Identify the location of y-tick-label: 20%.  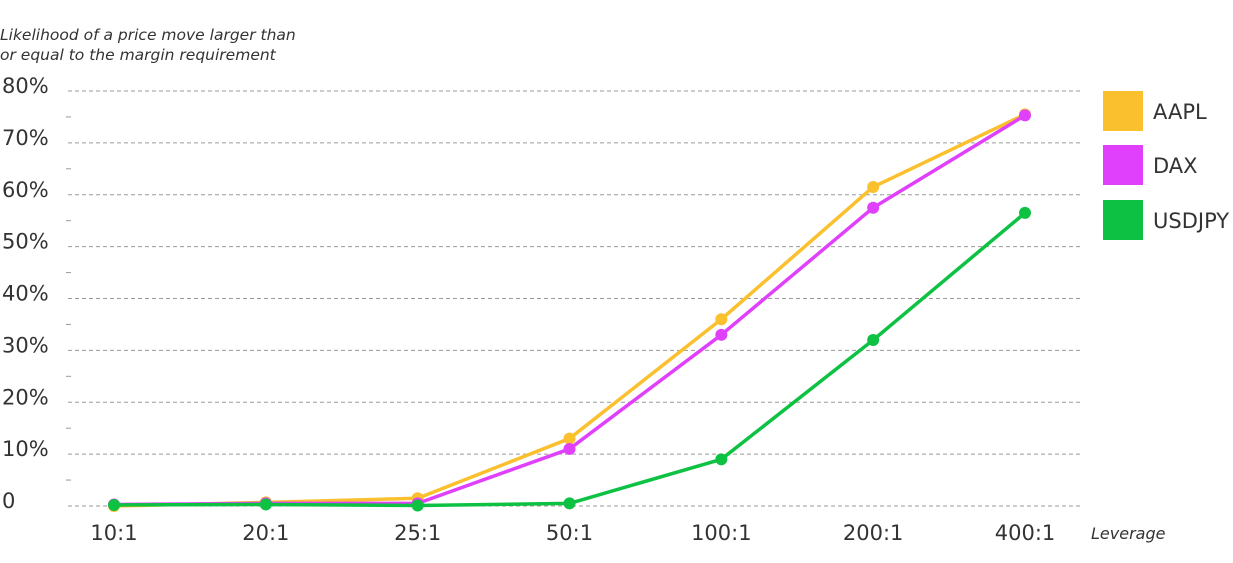
(25, 397).